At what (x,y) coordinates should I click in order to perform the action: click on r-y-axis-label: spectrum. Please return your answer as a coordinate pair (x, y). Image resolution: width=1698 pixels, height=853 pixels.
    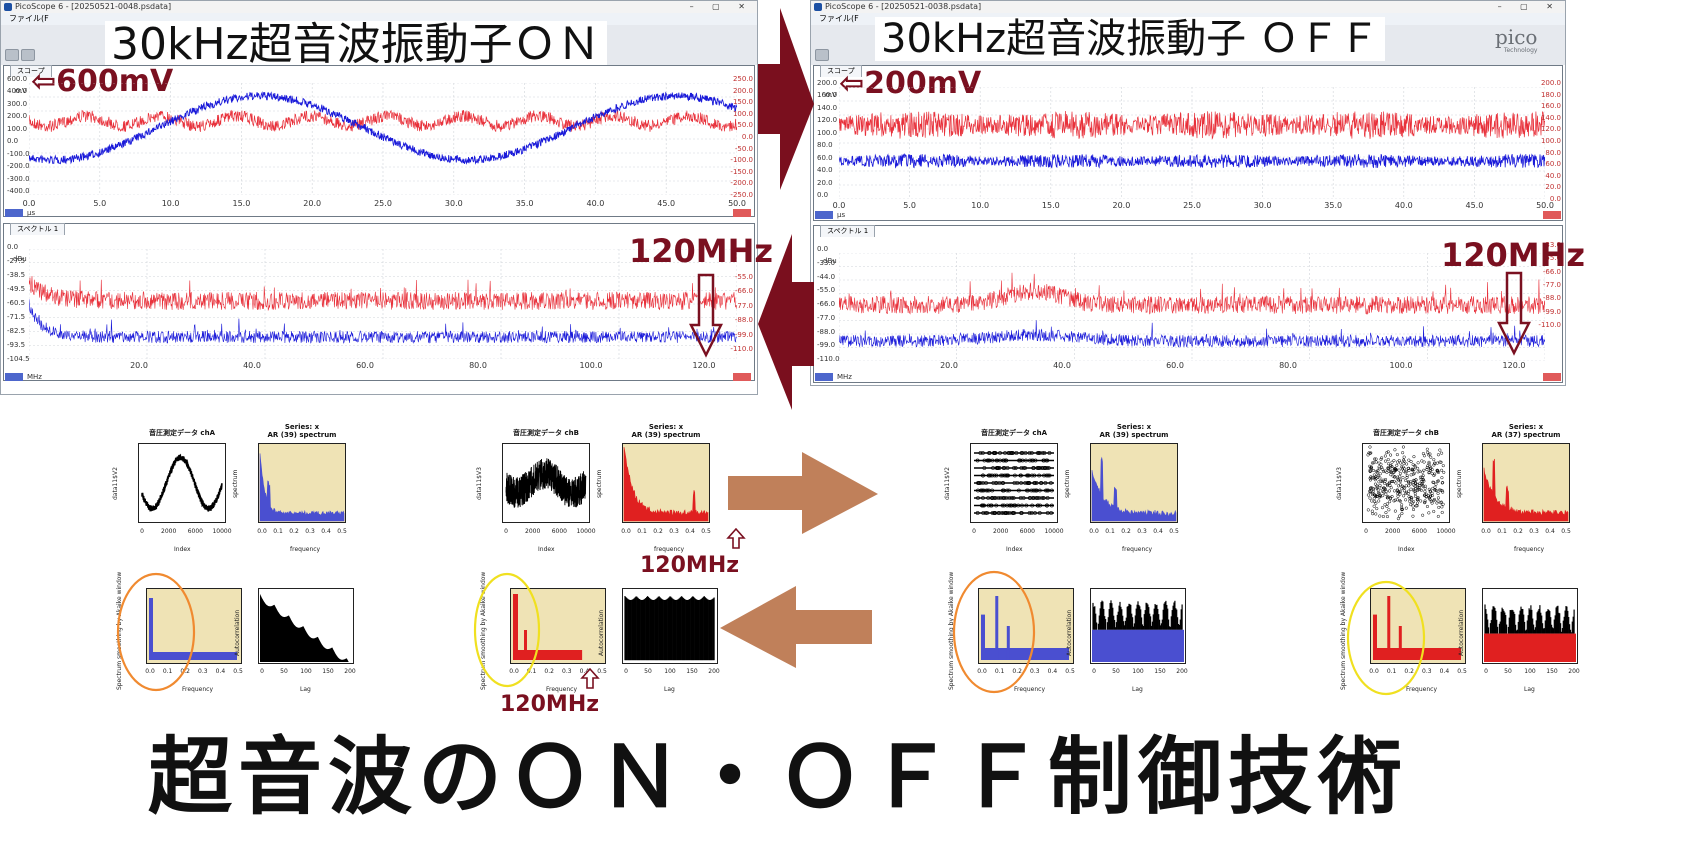
    Looking at the image, I should click on (599, 483).